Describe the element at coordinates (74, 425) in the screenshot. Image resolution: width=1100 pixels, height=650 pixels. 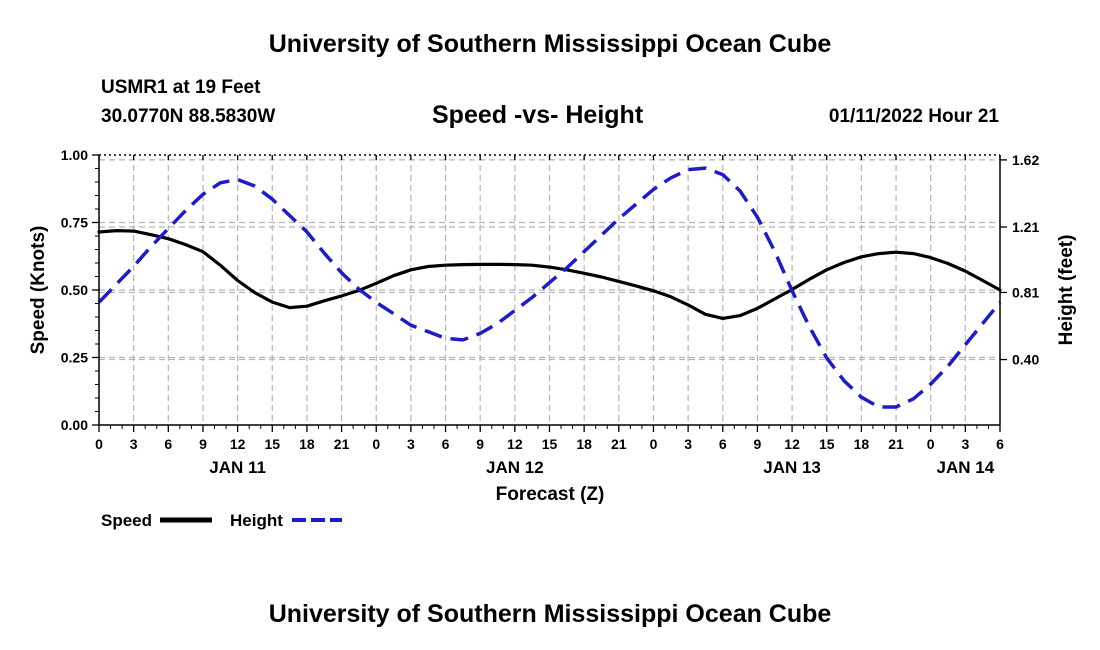
I see `y-tick-label: 0.00` at that location.